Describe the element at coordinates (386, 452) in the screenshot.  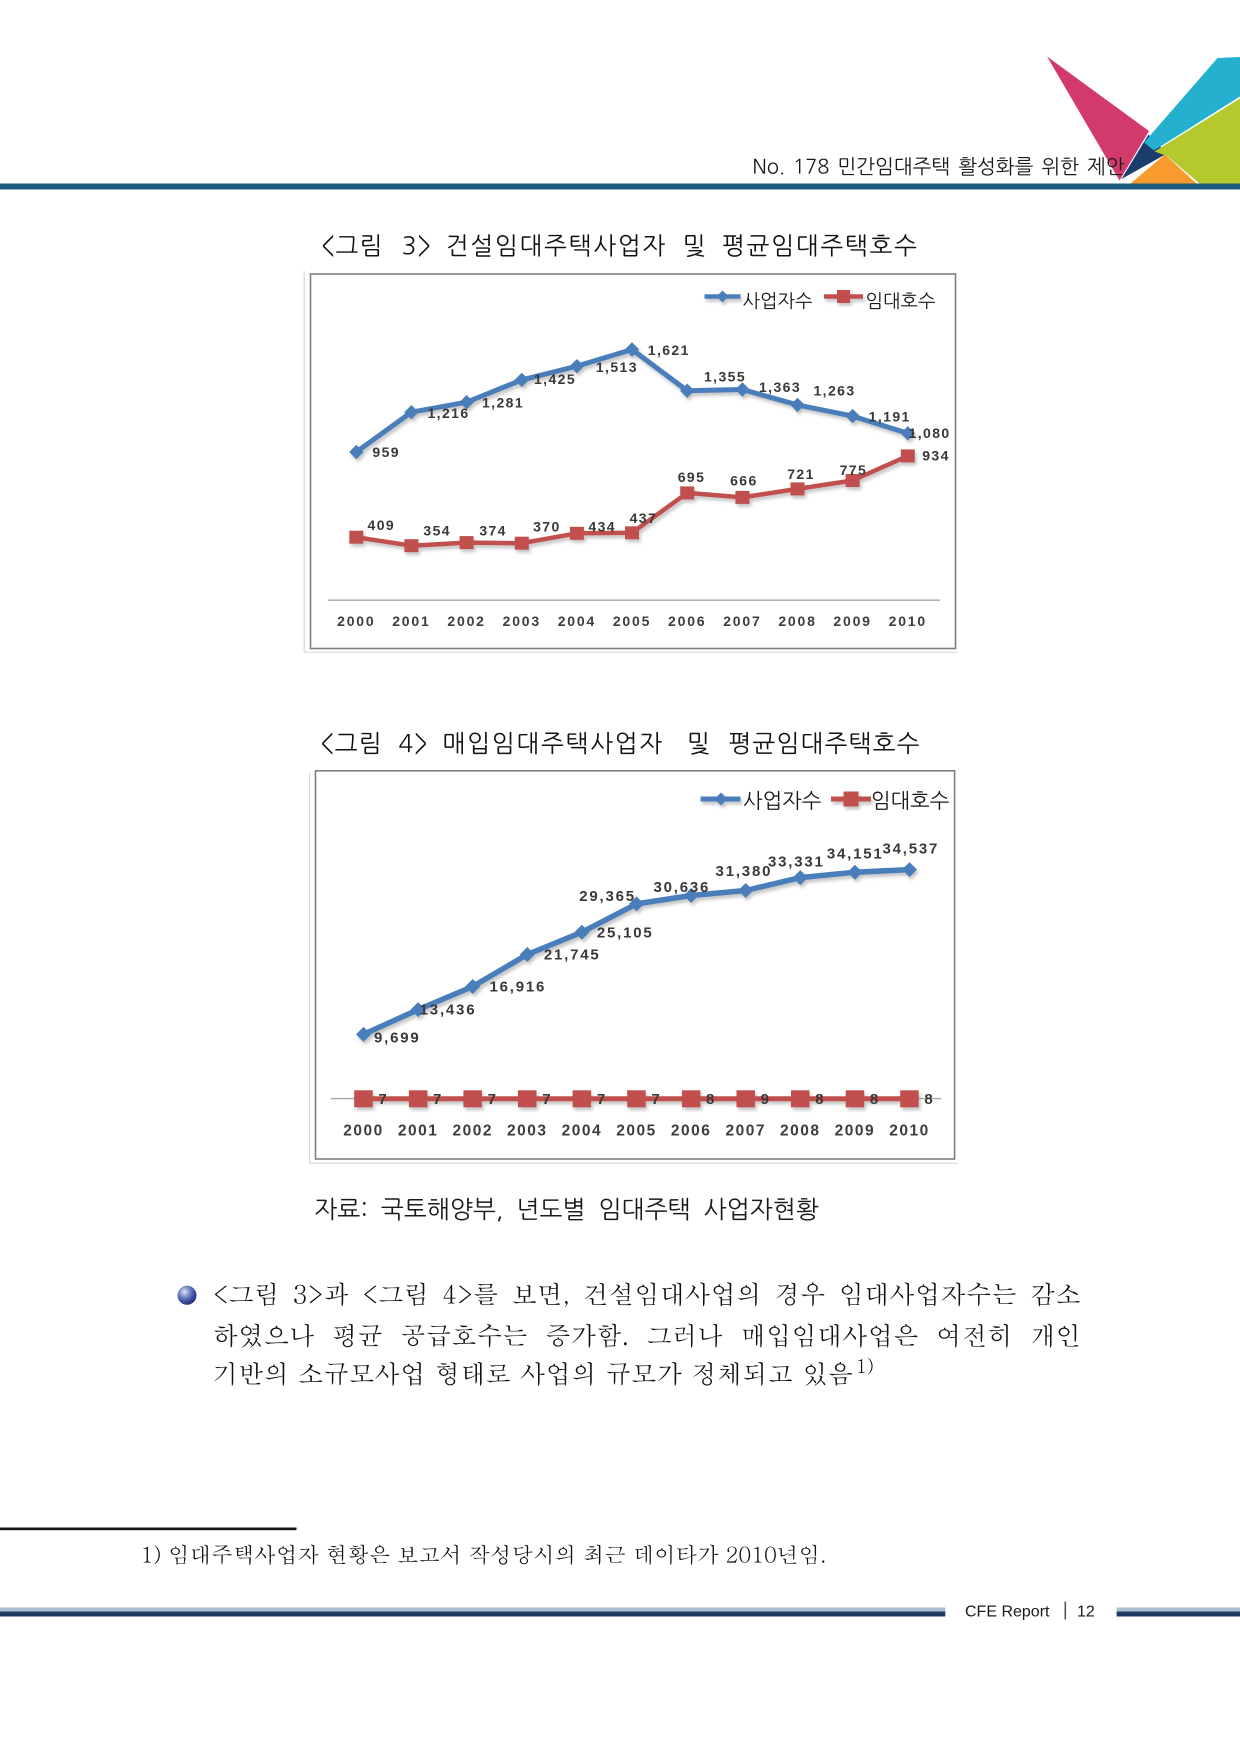
I see `svg-text: 959` at that location.